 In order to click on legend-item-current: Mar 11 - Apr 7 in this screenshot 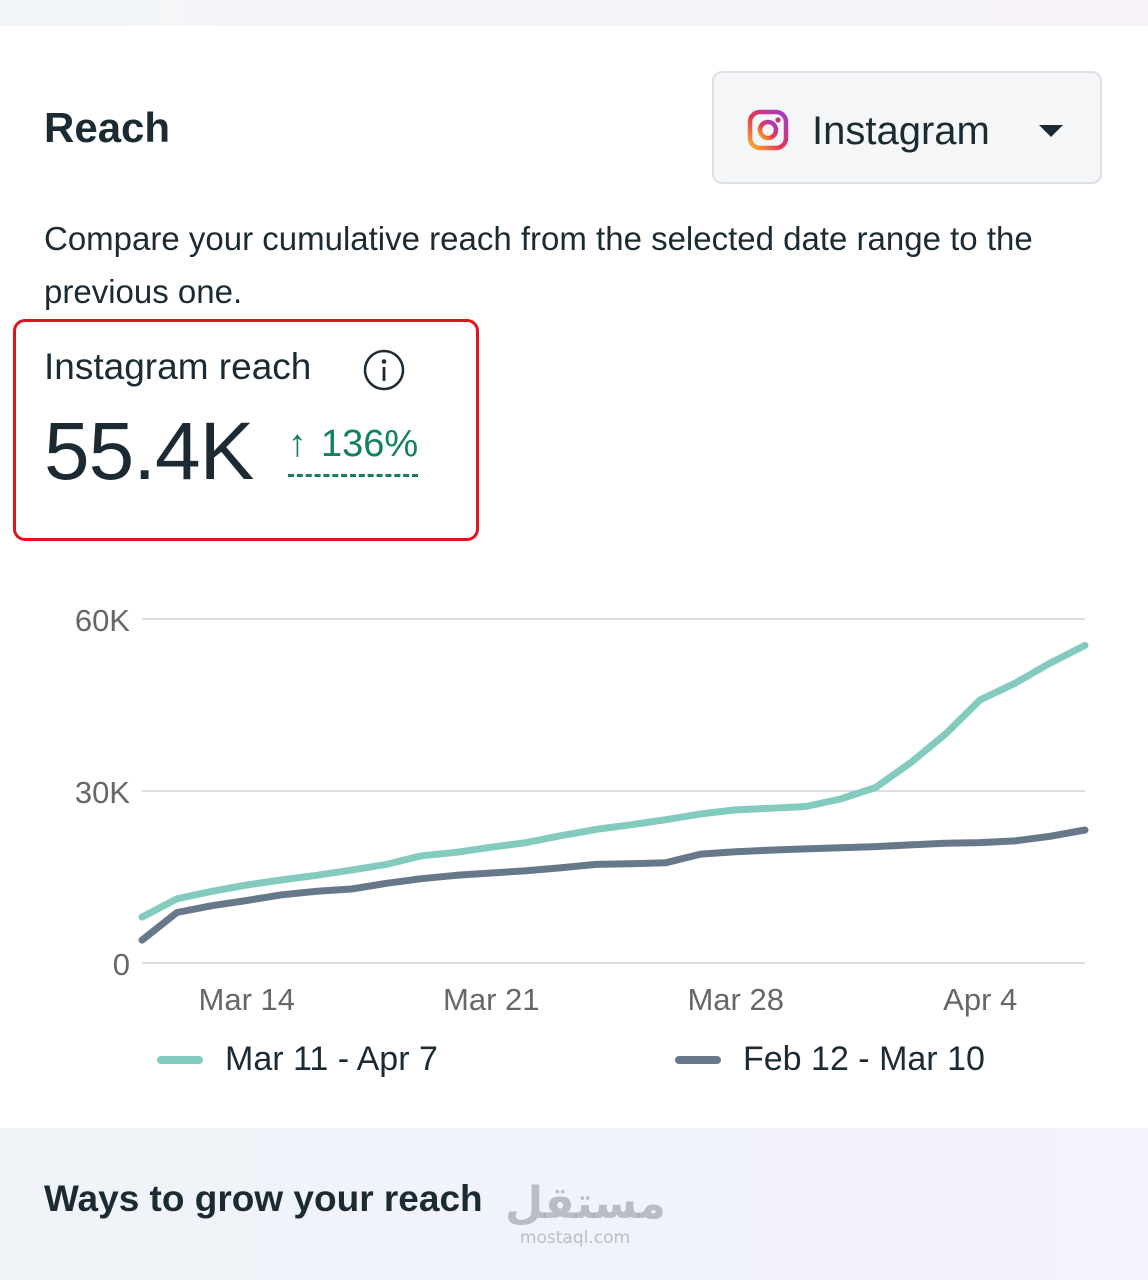, I will do `click(297, 1059)`.